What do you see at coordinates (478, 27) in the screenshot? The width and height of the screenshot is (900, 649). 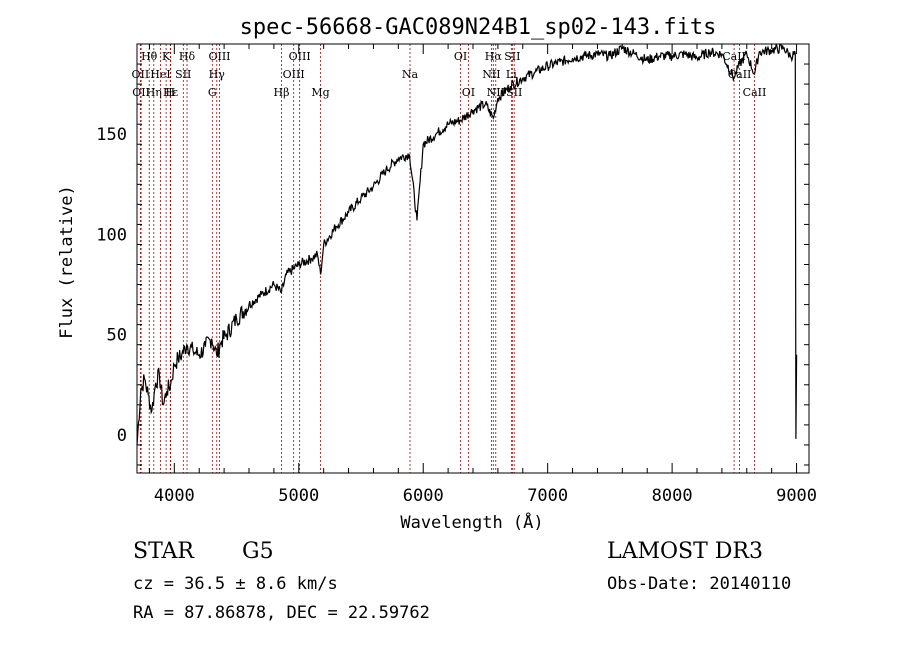 I see `chart-title: spec-56668-GAC089N24B1_sp02-143.fits` at bounding box center [478, 27].